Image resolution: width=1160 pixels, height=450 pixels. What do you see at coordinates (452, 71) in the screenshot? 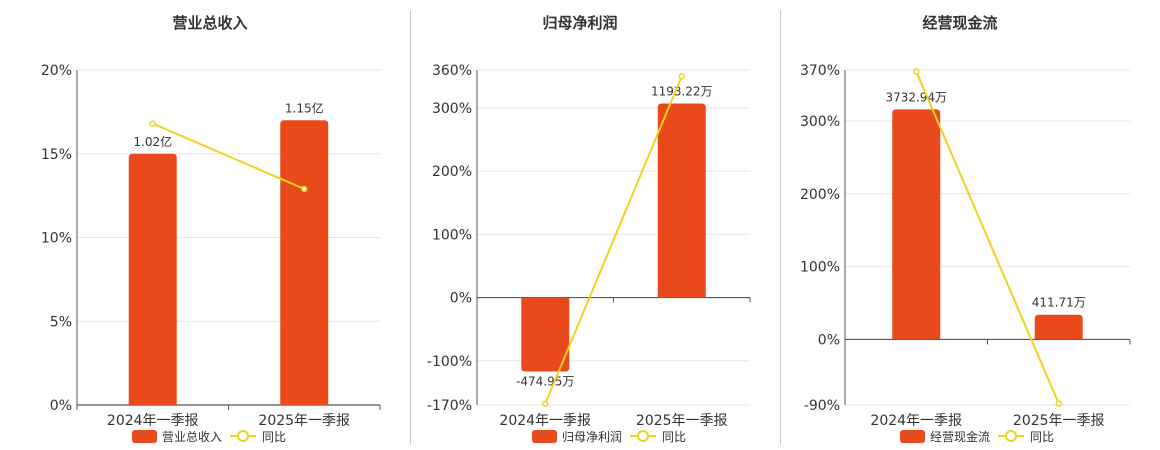
I see `y-tick-label: 360%` at bounding box center [452, 71].